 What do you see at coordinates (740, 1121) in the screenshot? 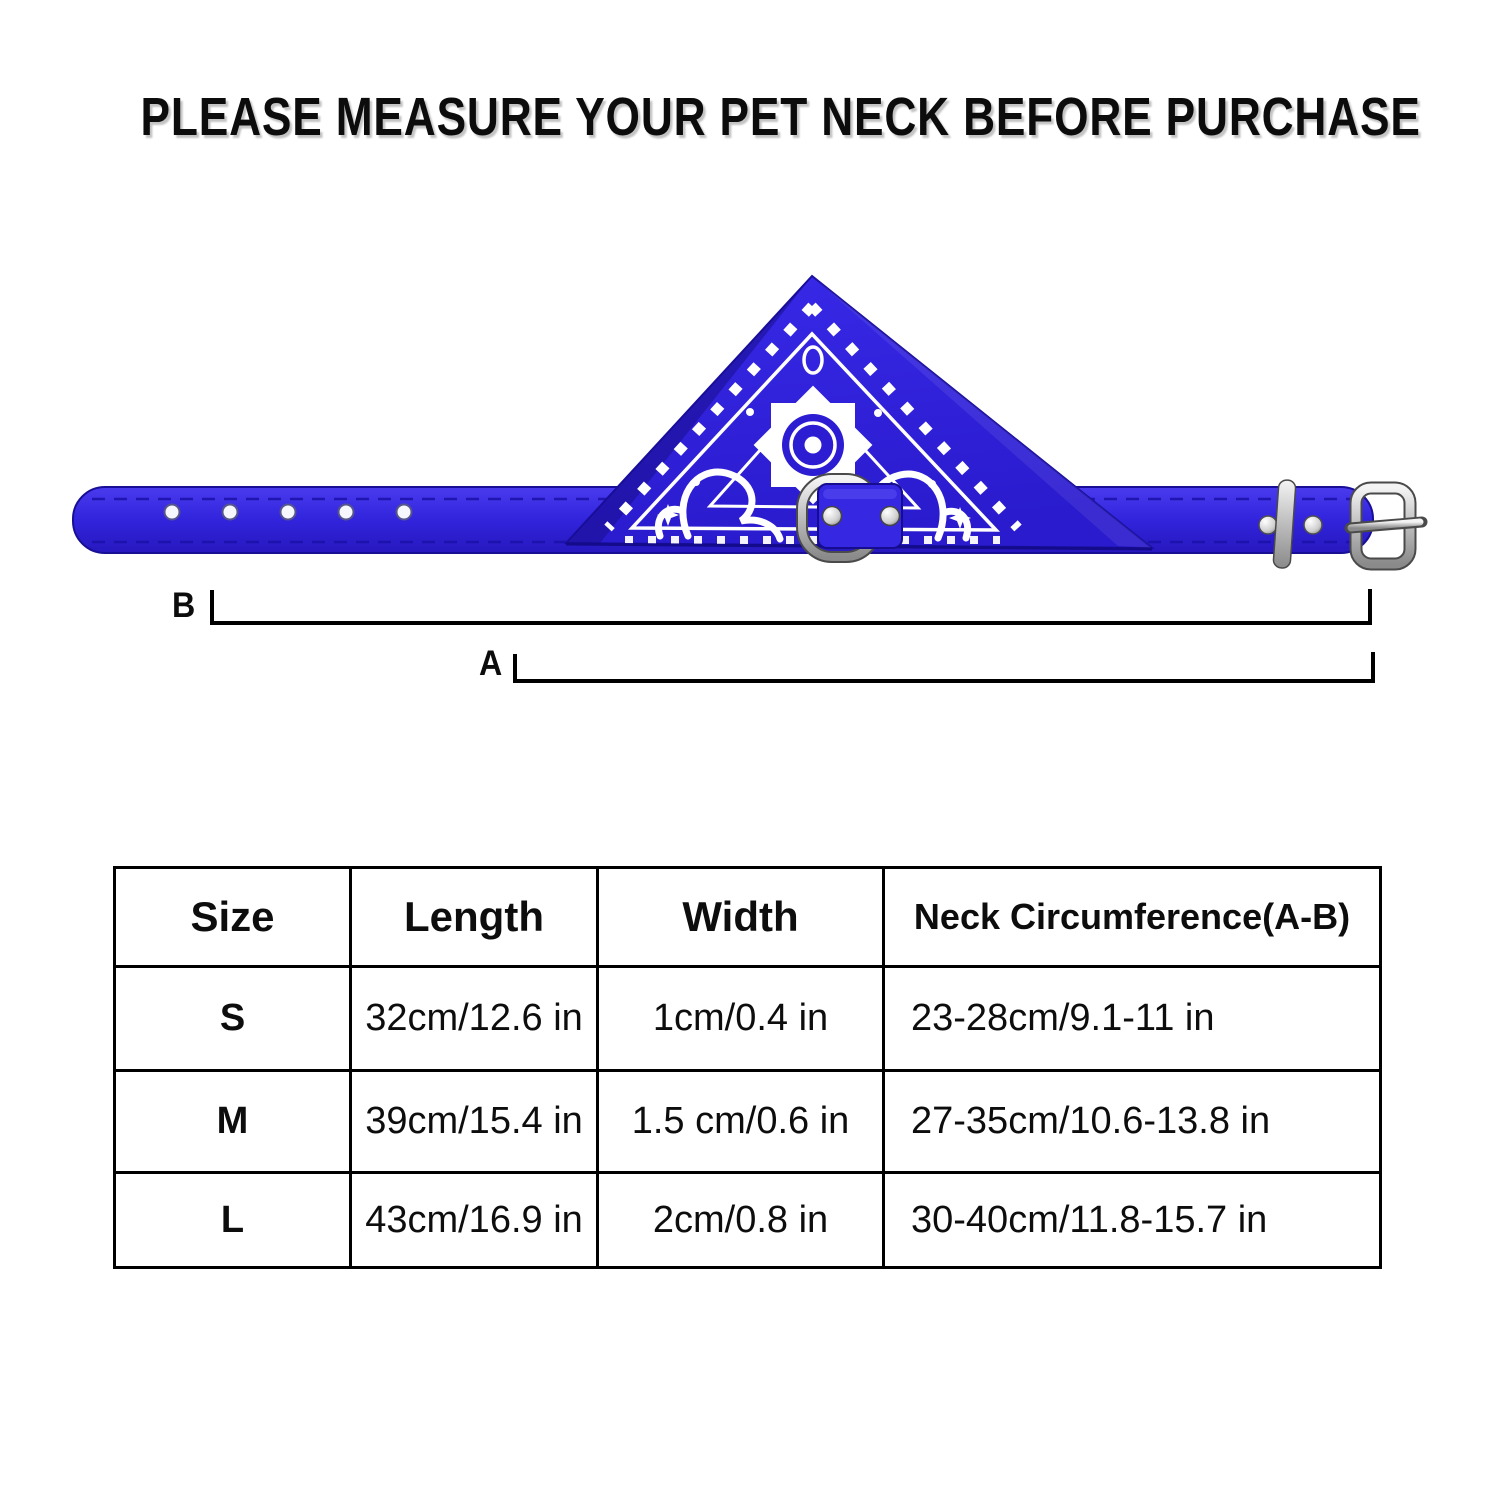
I see `cell-width: 1.5 cm/0.6 in` at bounding box center [740, 1121].